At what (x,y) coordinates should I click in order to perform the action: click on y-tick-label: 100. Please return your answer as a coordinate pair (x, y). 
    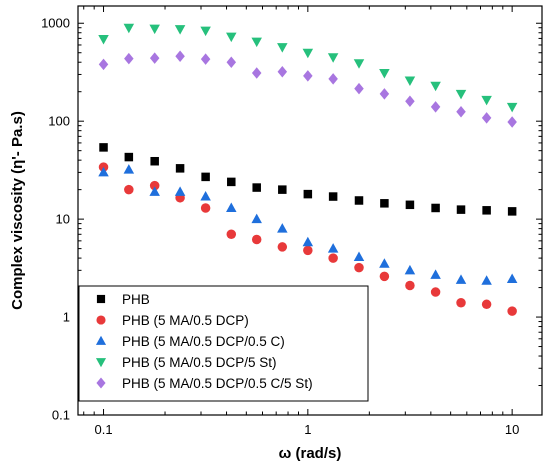
    Looking at the image, I should click on (59, 121).